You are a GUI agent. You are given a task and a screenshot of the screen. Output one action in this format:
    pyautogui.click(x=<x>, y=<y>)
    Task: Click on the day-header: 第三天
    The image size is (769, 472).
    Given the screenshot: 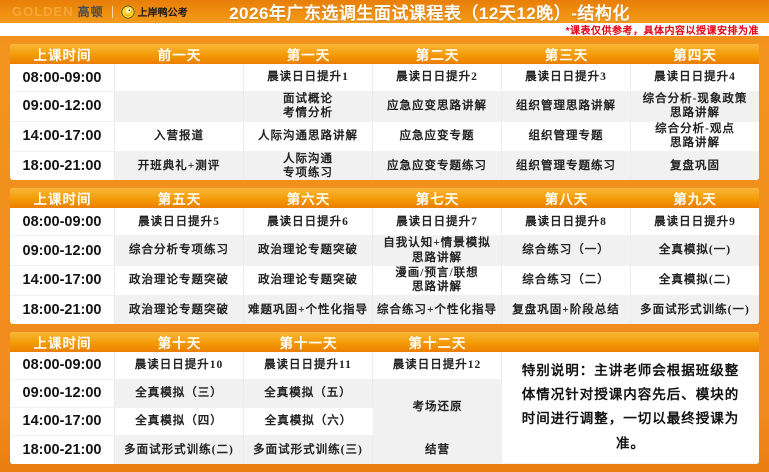 What is the action you would take?
    pyautogui.click(x=566, y=54)
    